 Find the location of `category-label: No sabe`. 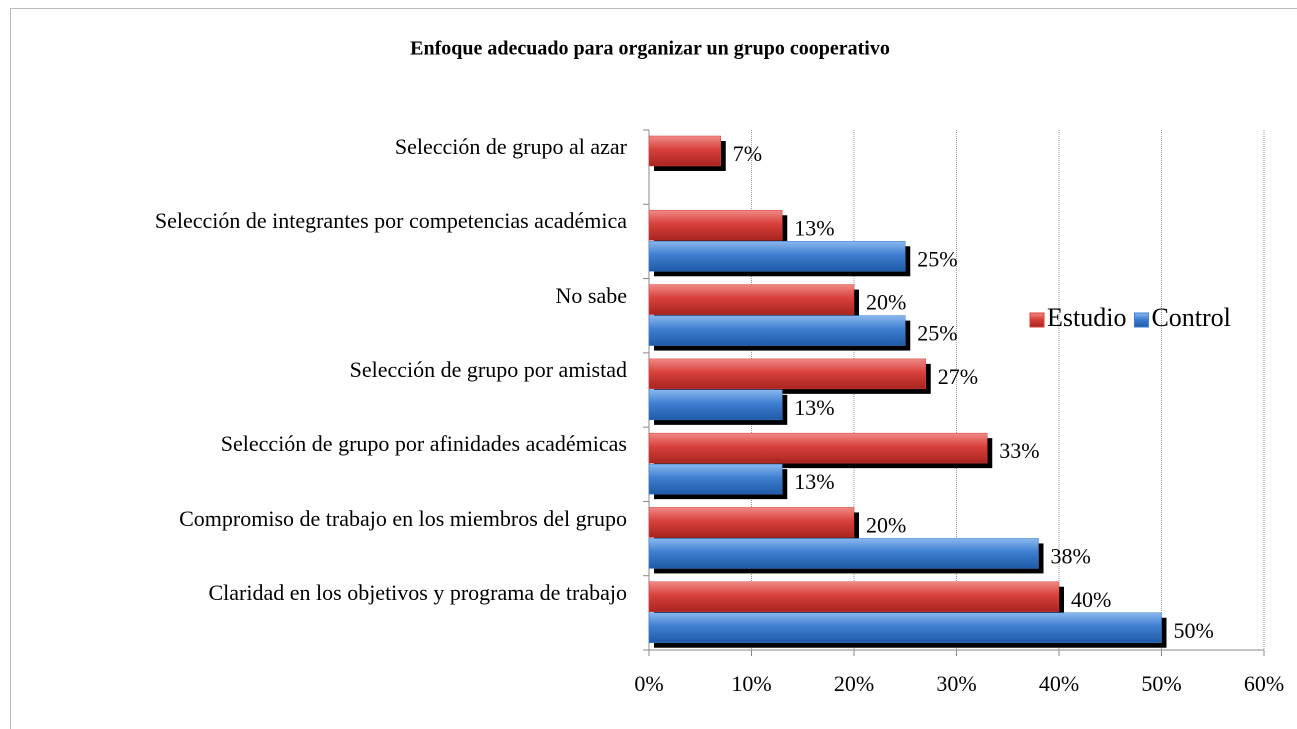

category-label: No sabe is located at coordinates (591, 295).